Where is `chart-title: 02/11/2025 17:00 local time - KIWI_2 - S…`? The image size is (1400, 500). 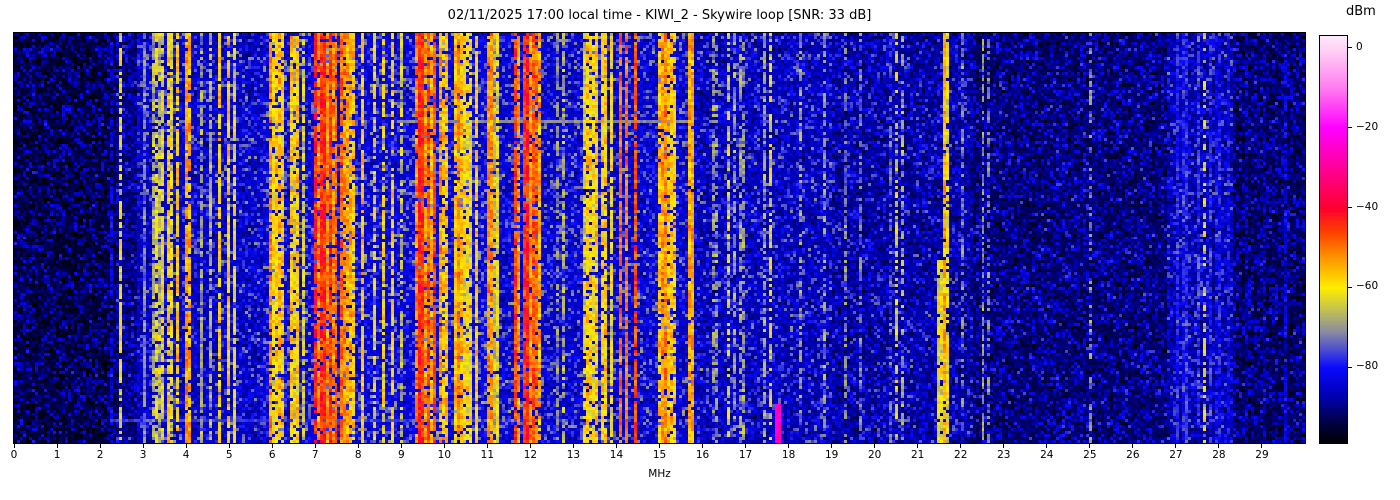
chart-title: 02/11/2025 17:00 local time - KIWI_2 - S… is located at coordinates (659, 15).